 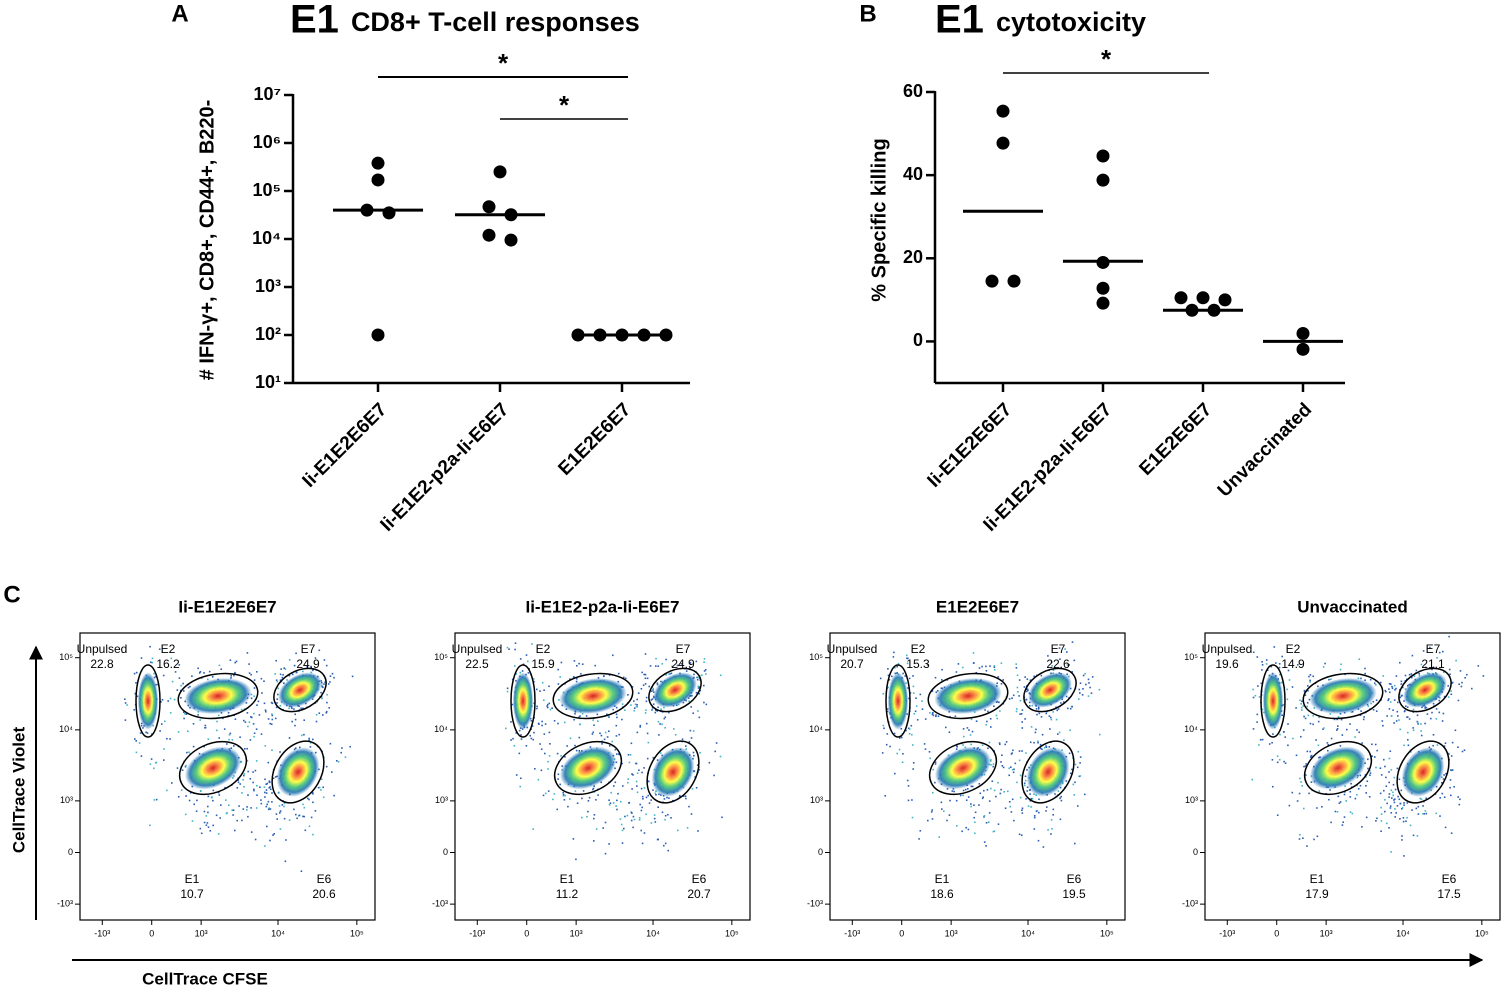 I want to click on gate, so click(x=1423, y=772).